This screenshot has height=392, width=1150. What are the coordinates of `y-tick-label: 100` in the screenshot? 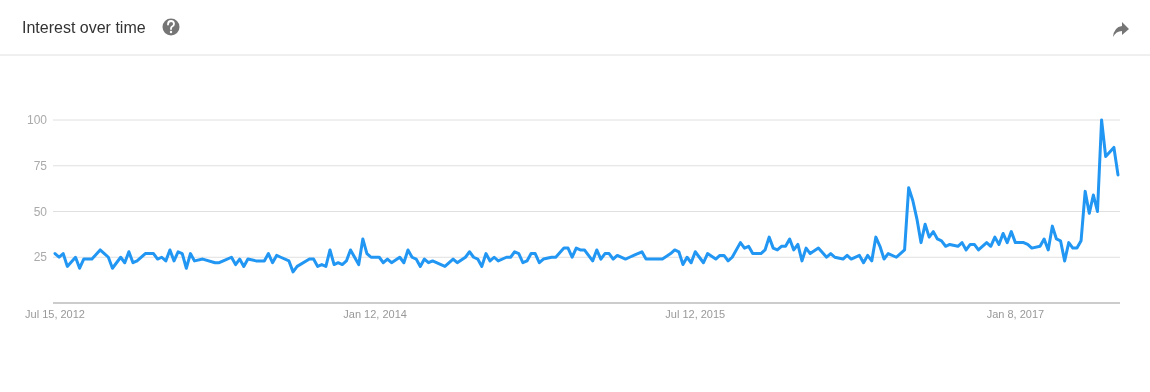 It's located at (37, 120).